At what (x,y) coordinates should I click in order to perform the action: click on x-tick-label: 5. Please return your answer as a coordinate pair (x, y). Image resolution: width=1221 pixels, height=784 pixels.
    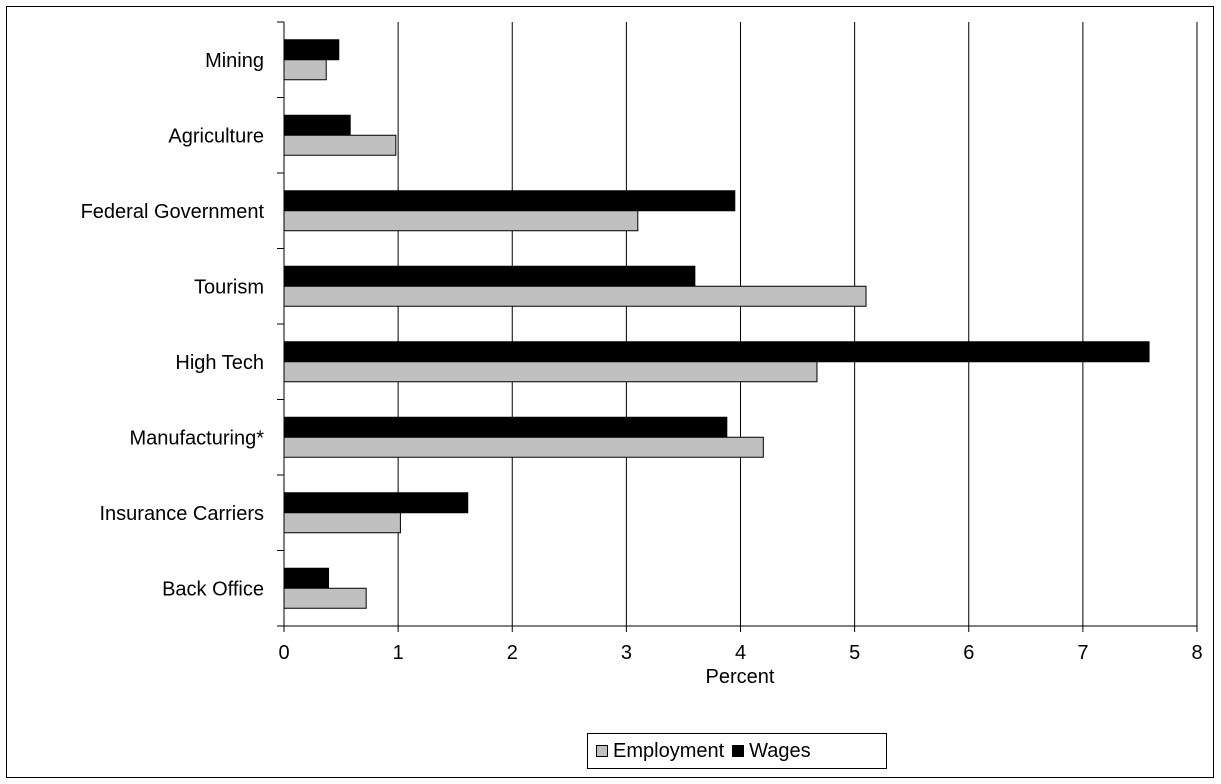
    Looking at the image, I should click on (854, 653).